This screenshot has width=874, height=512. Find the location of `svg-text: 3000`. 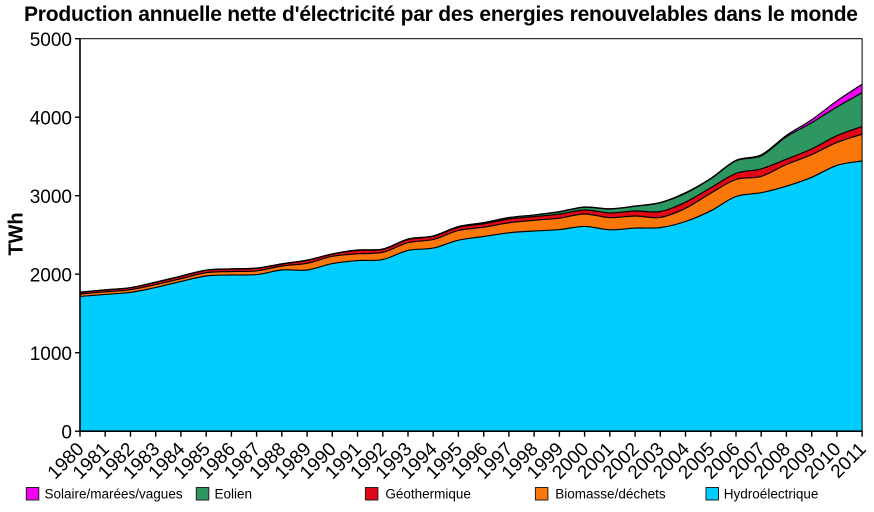

svg-text: 3000 is located at coordinates (51, 197).